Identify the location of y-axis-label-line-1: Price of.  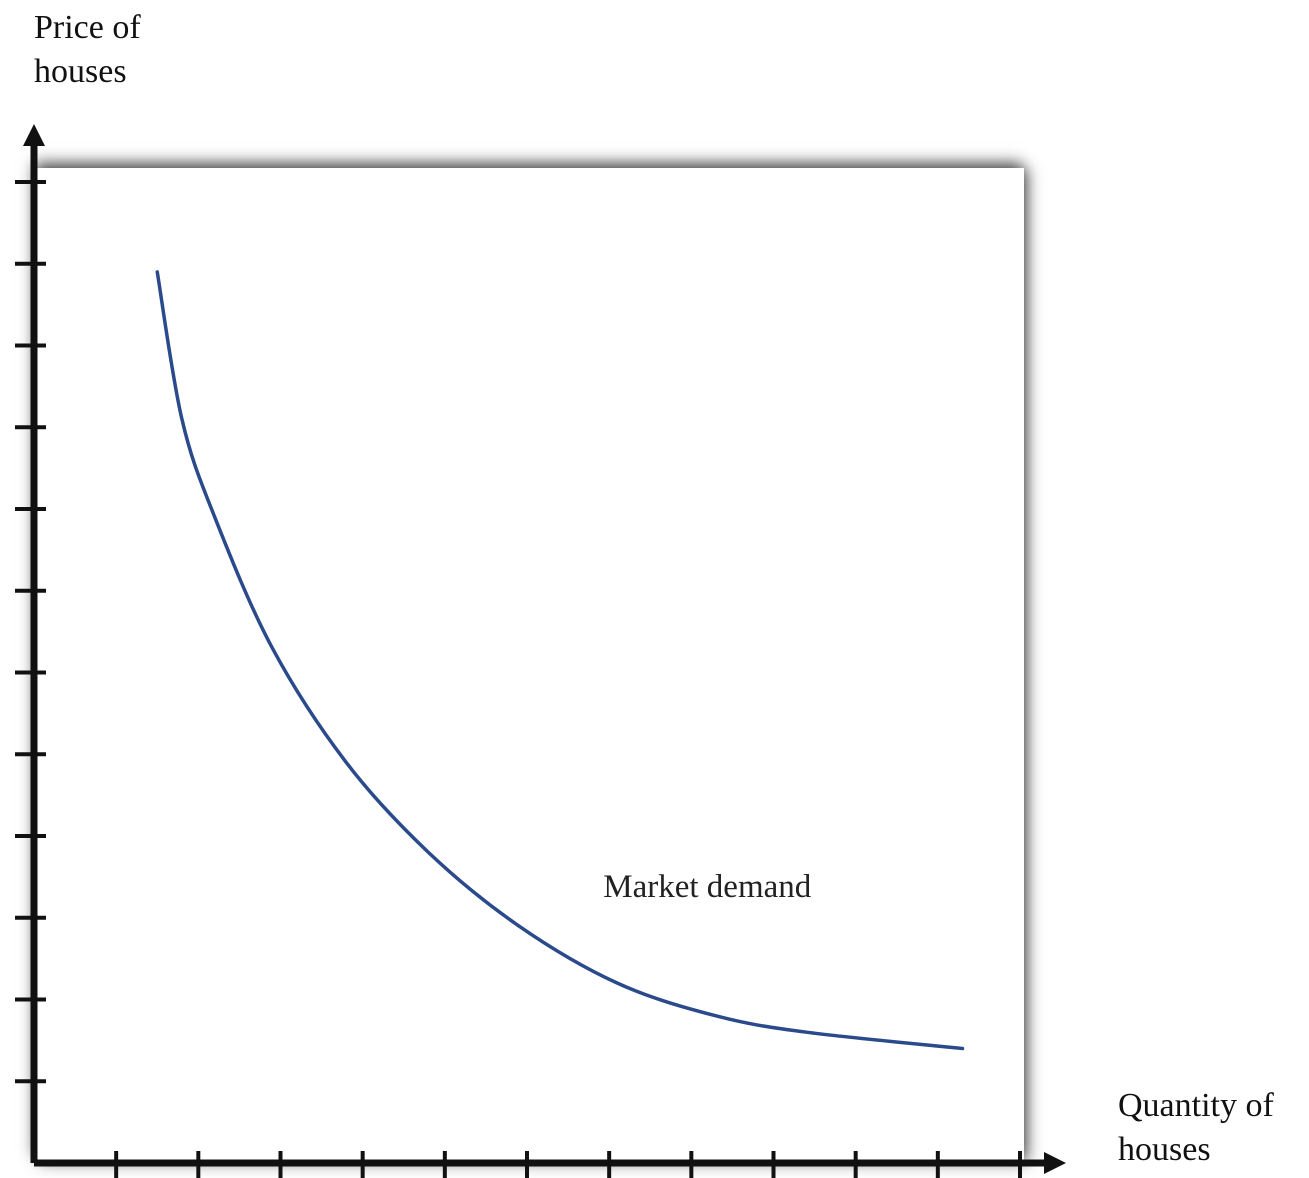
(87, 27).